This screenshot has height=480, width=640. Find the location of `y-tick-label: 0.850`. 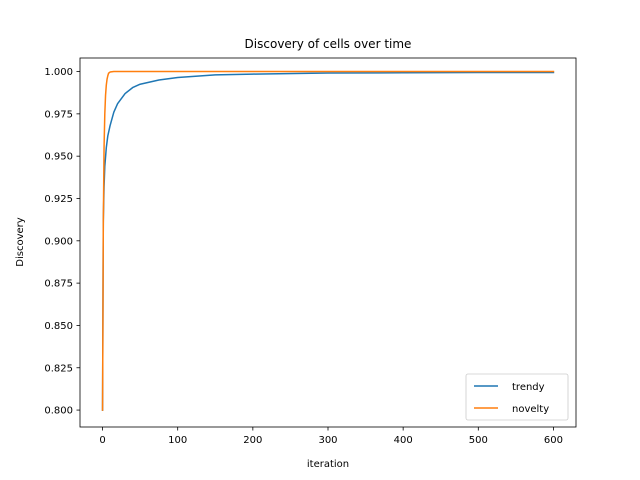

y-tick-label: 0.850 is located at coordinates (58, 326).